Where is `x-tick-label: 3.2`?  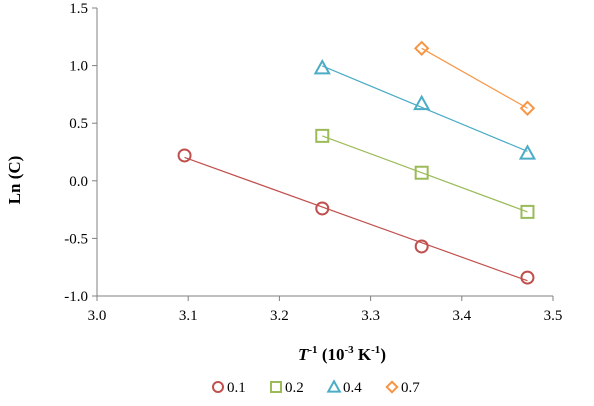 x-tick-label: 3.2 is located at coordinates (279, 316).